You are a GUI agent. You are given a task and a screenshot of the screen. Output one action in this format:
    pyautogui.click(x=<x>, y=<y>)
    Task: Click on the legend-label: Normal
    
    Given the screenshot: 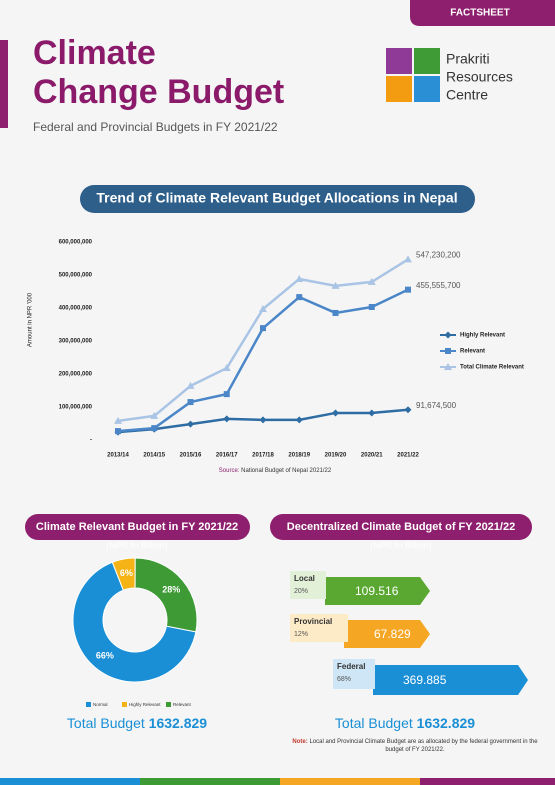 What is the action you would take?
    pyautogui.click(x=100, y=704)
    